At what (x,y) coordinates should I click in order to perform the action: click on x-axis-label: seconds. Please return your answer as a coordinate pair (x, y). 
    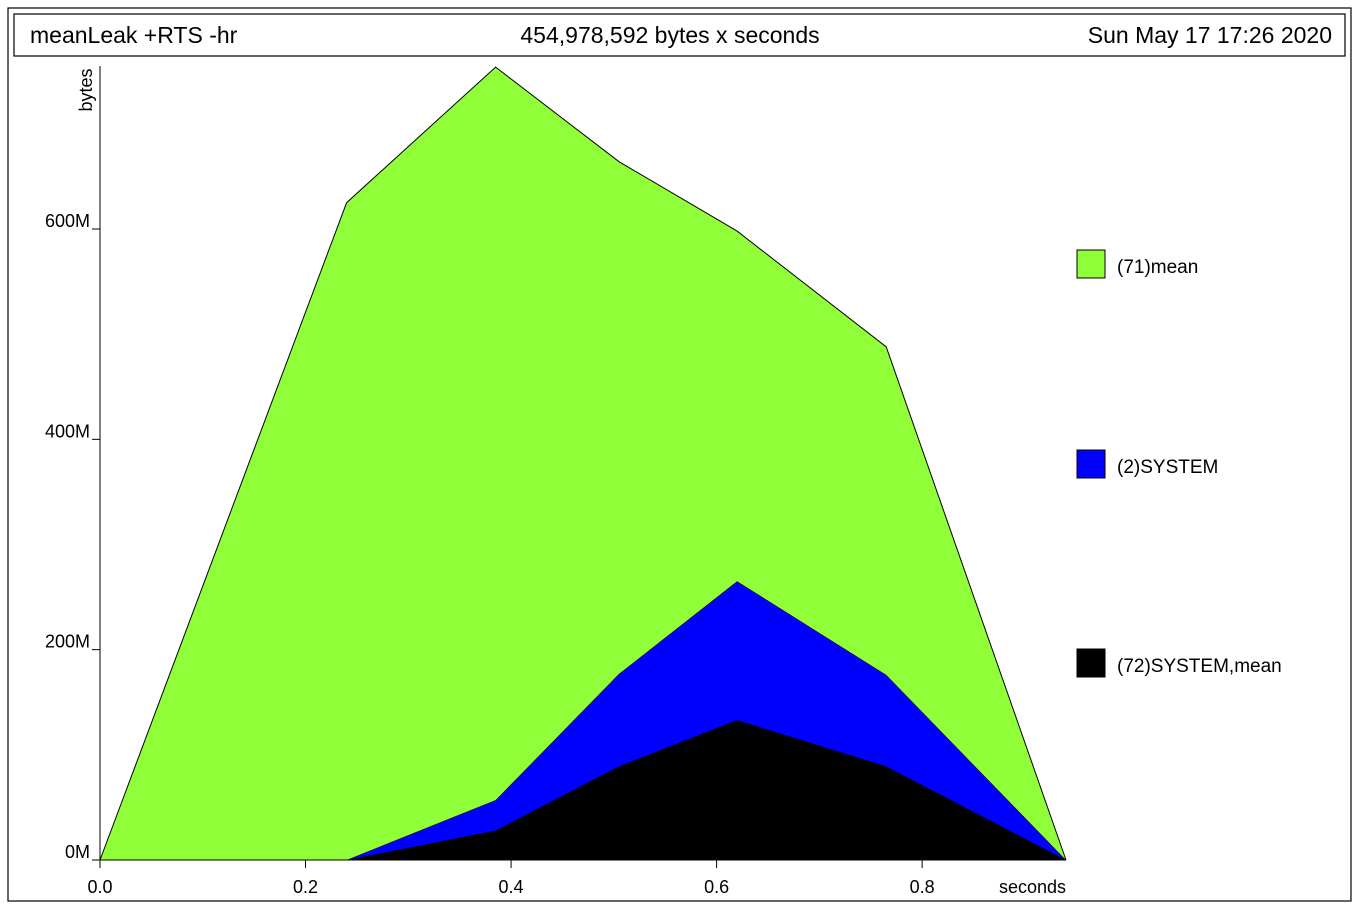
    Looking at the image, I should click on (1032, 887).